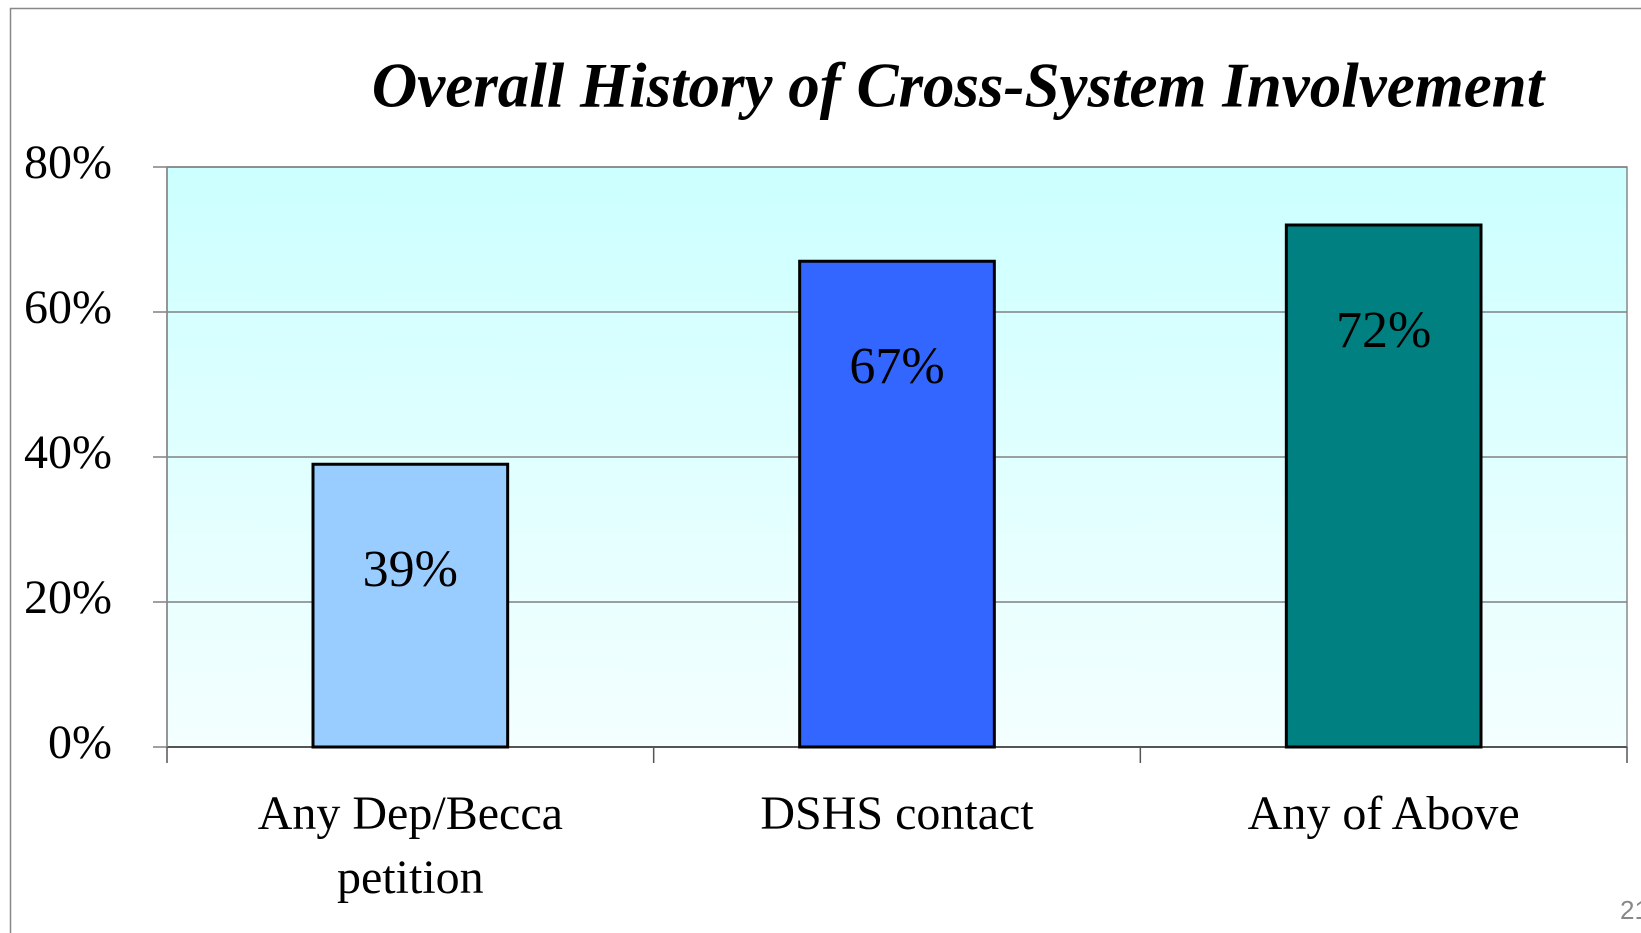 This screenshot has width=1641, height=933. What do you see at coordinates (1383, 813) in the screenshot?
I see `x-tick-label: Any of Above` at bounding box center [1383, 813].